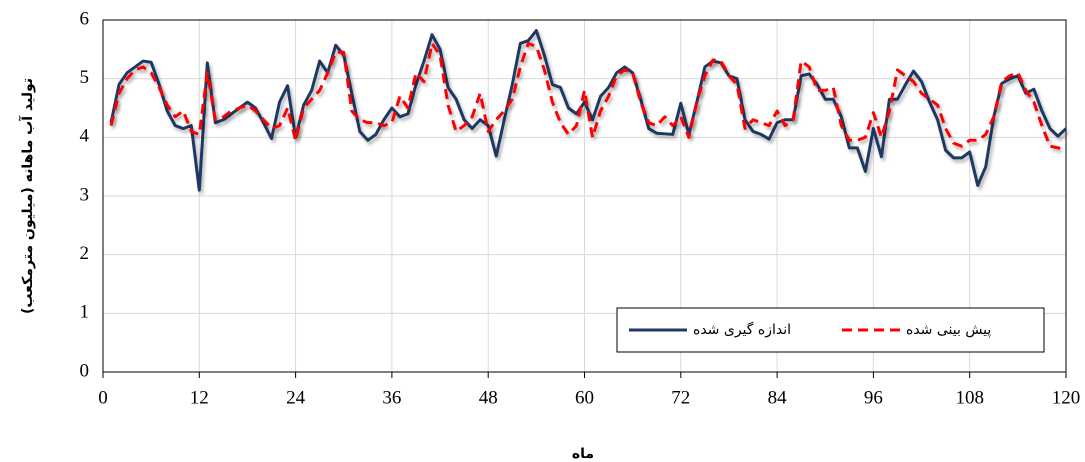 The image size is (1085, 462). Describe the element at coordinates (778, 397) in the screenshot. I see `x-tick-label: 84` at that location.